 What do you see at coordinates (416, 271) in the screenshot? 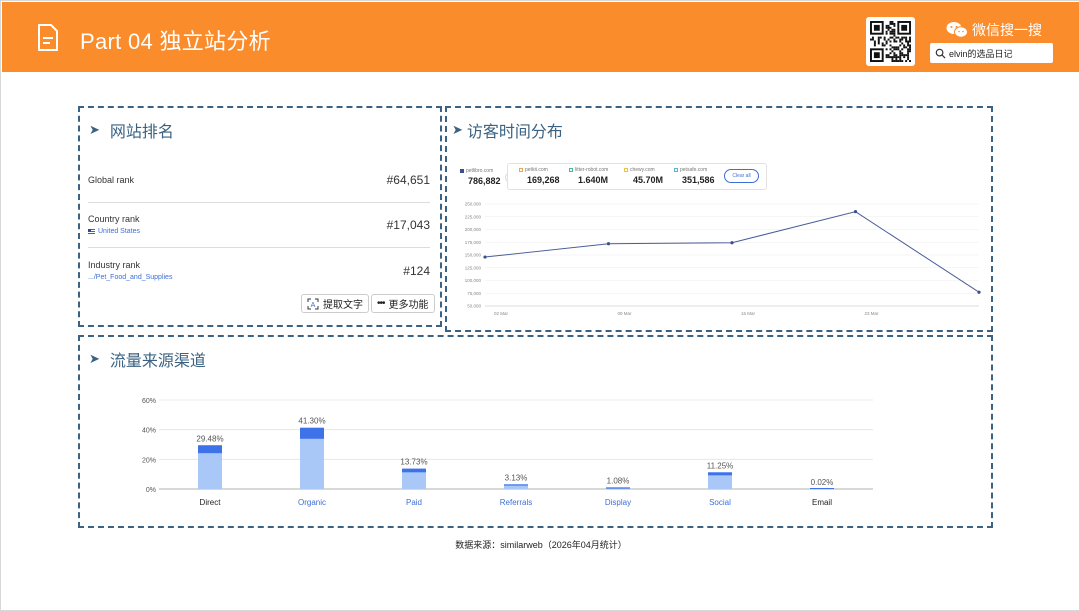
I see `rank-value: #124` at bounding box center [416, 271].